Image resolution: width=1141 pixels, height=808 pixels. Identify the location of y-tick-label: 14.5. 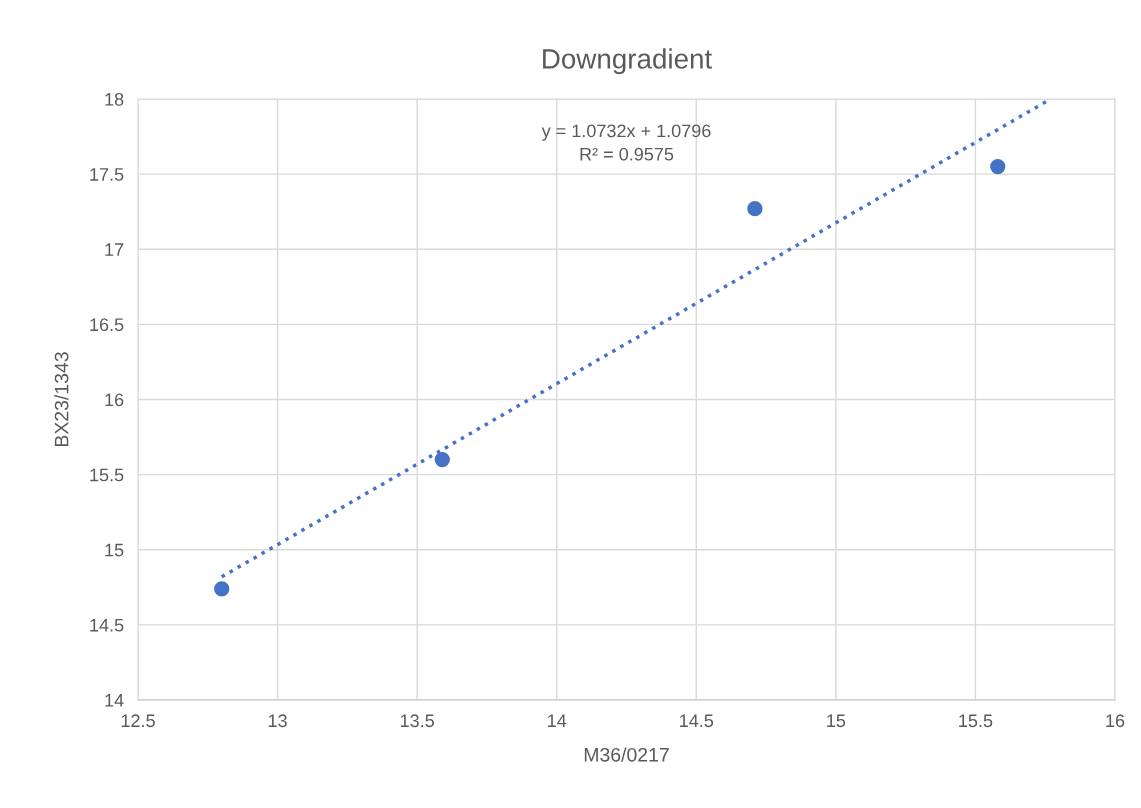
(107, 625).